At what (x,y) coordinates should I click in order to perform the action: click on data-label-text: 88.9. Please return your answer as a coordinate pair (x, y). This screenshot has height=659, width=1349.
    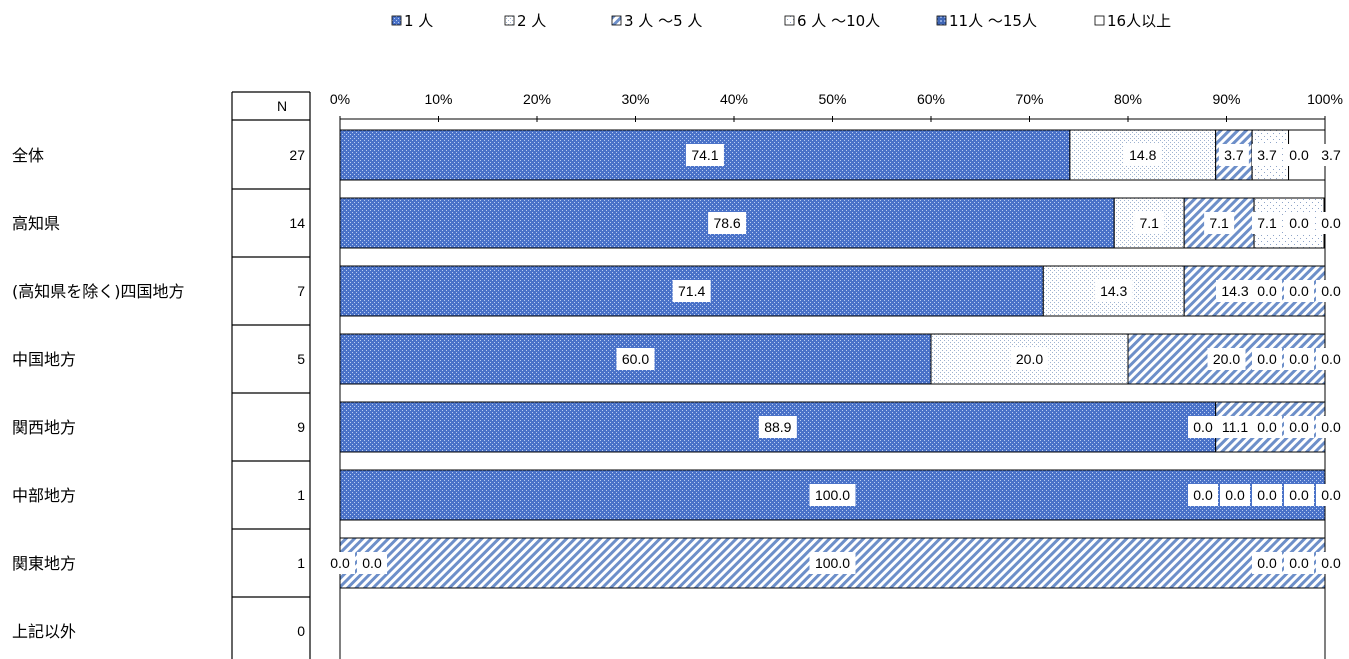
    Looking at the image, I should click on (777, 427).